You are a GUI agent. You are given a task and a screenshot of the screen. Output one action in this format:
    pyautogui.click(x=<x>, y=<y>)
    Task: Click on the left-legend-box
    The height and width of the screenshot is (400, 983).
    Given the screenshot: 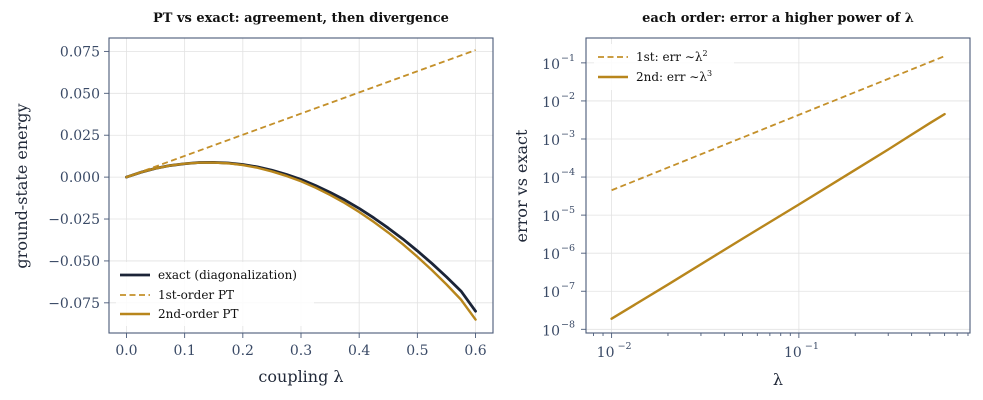 What is the action you would take?
    pyautogui.click(x=215, y=294)
    